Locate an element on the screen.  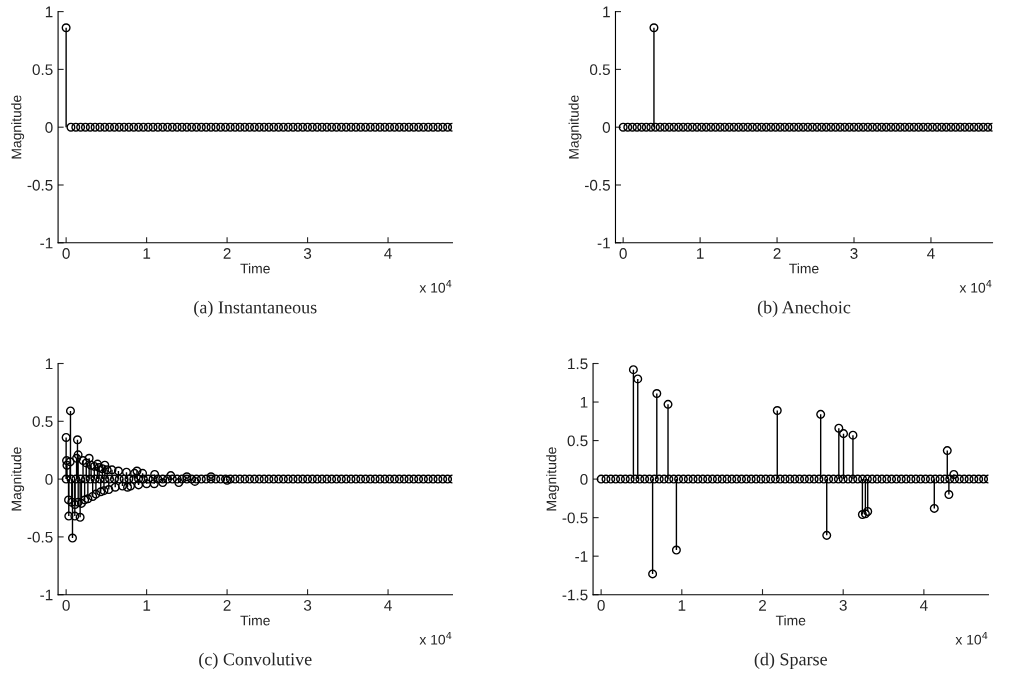
text: (c) Convolutive is located at coordinates (255, 661).